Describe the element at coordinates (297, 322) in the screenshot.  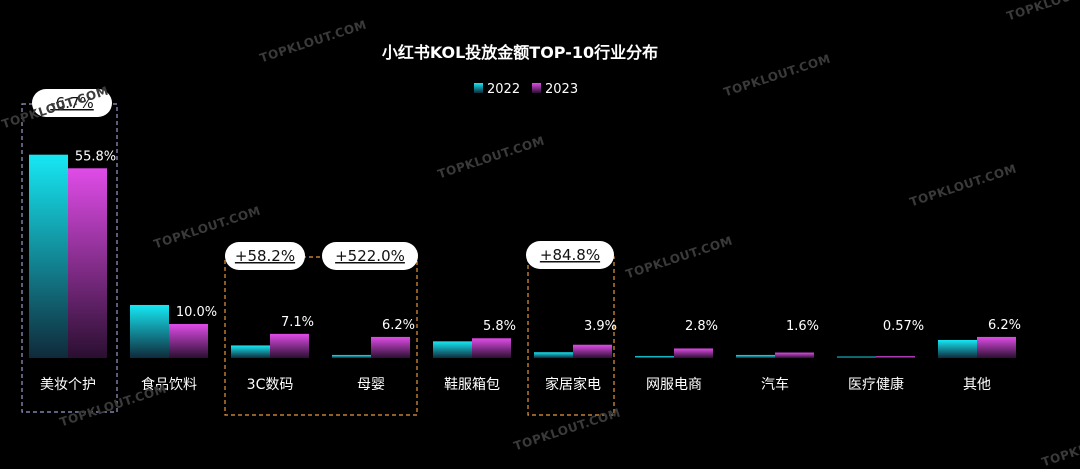
I see `data-label-2: 7.1%` at that location.